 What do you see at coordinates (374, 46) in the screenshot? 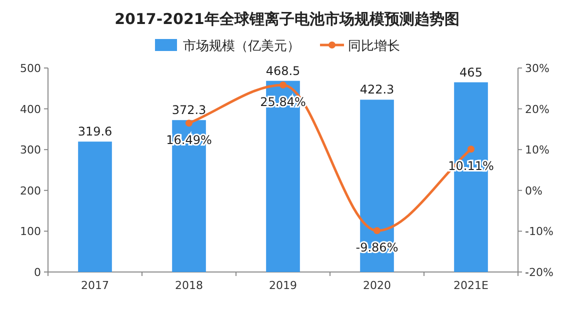
I see `legend-label: 同比增长` at bounding box center [374, 46].